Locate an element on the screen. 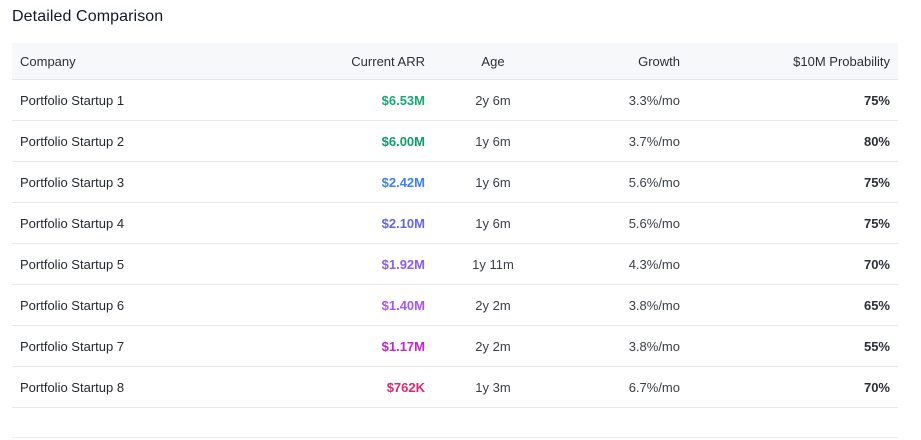 The width and height of the screenshot is (921, 440). current-arr-value: $1.17M is located at coordinates (344, 346).